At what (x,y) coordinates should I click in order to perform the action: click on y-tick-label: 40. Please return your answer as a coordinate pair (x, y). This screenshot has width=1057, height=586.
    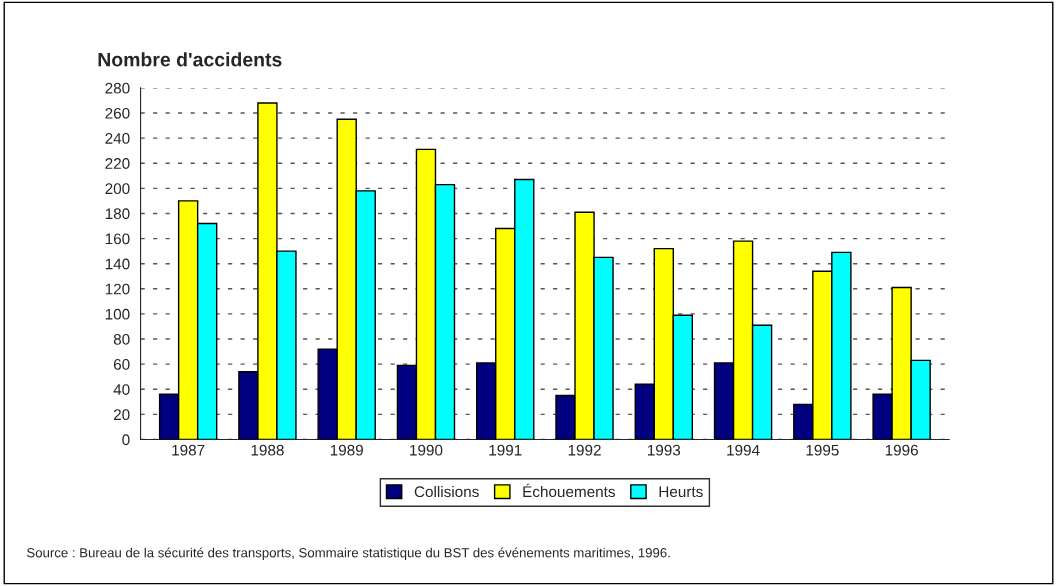
    Looking at the image, I should click on (121, 389).